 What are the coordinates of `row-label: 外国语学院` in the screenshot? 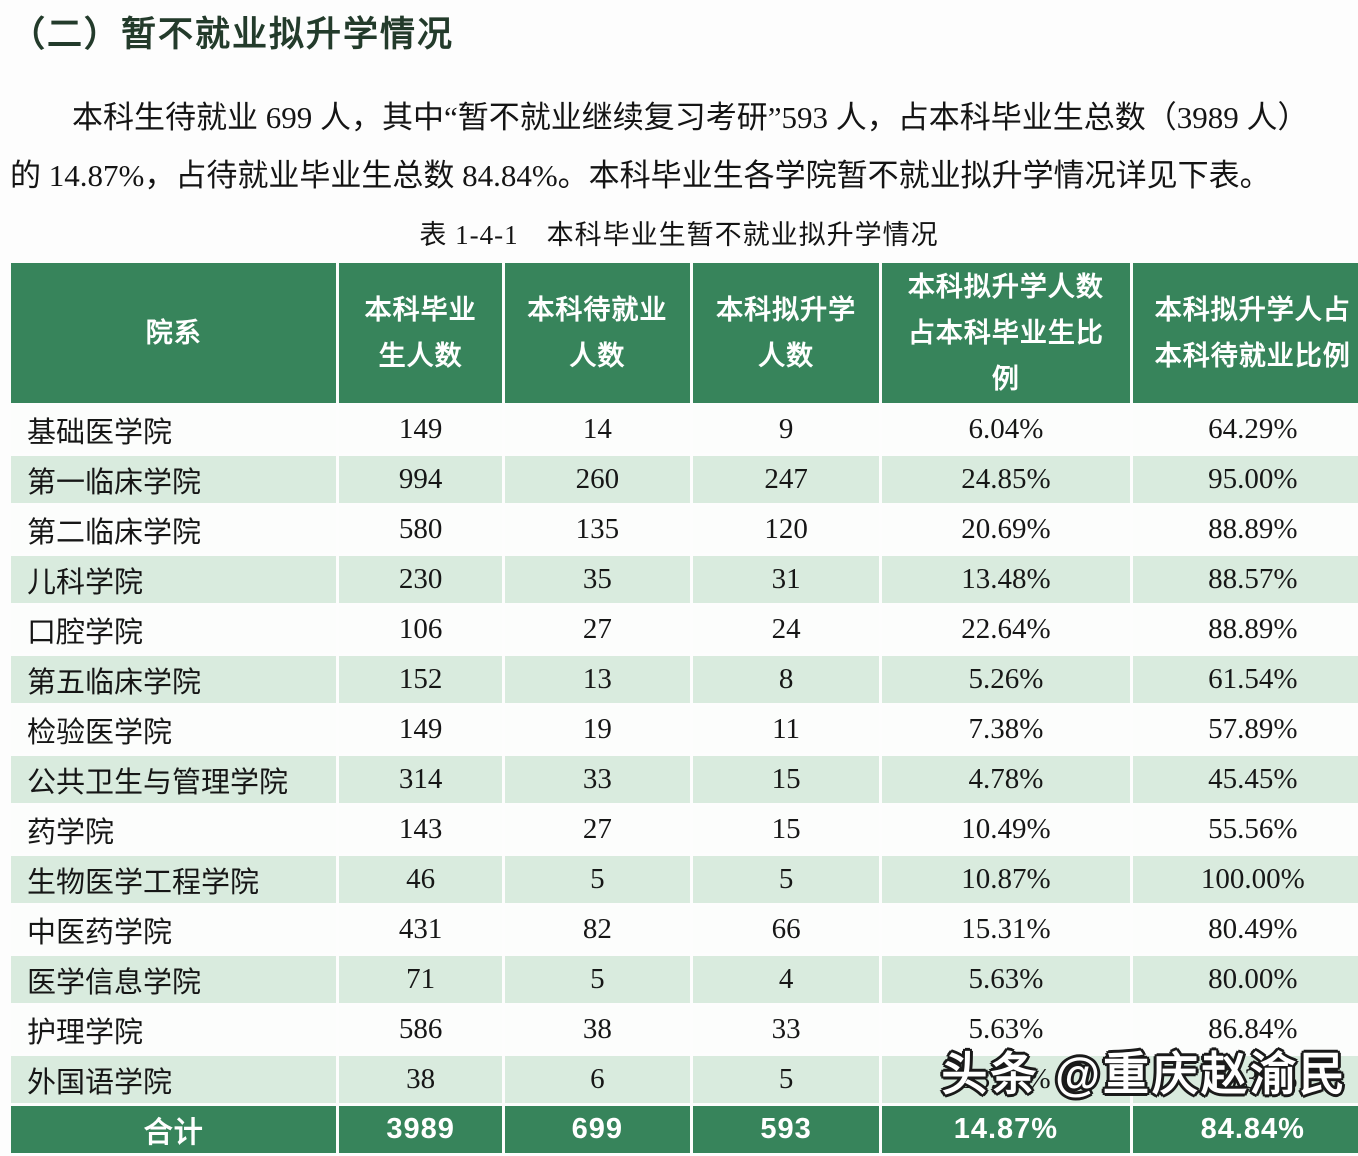 It's located at (174, 1079).